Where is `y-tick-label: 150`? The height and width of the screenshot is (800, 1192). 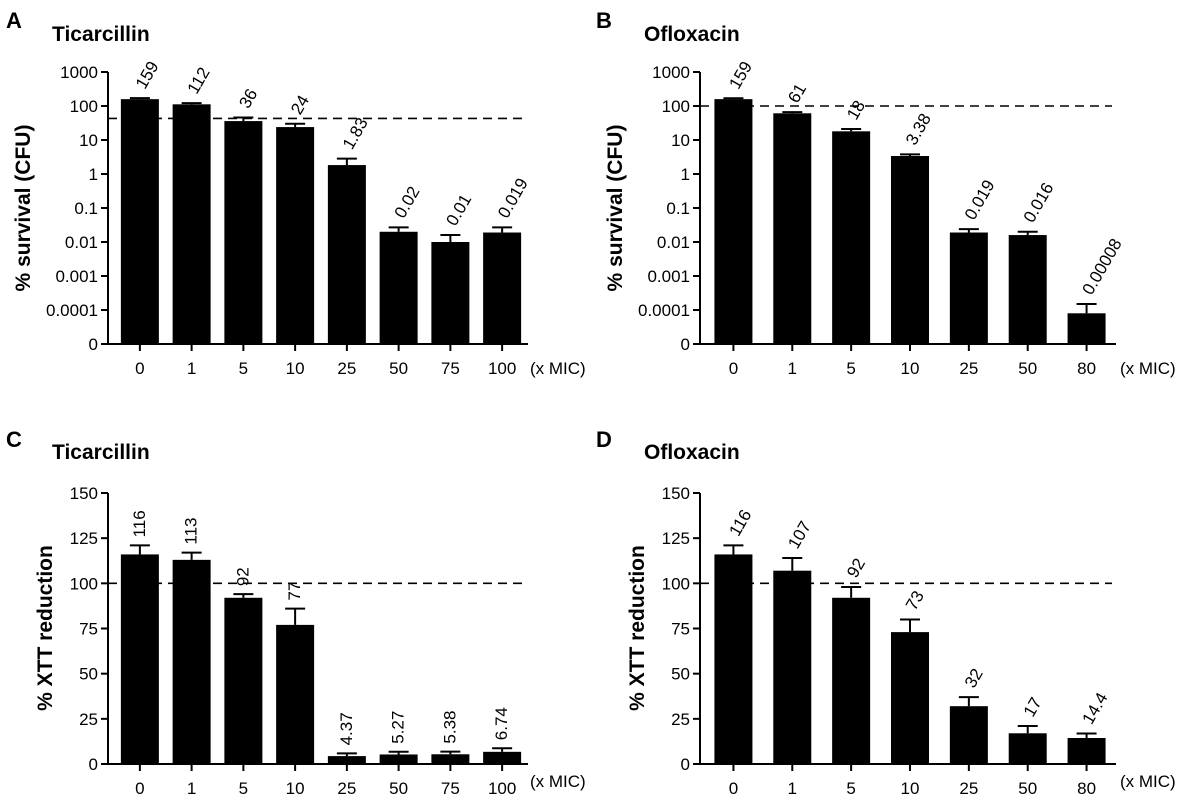 y-tick-label: 150 is located at coordinates (84, 493).